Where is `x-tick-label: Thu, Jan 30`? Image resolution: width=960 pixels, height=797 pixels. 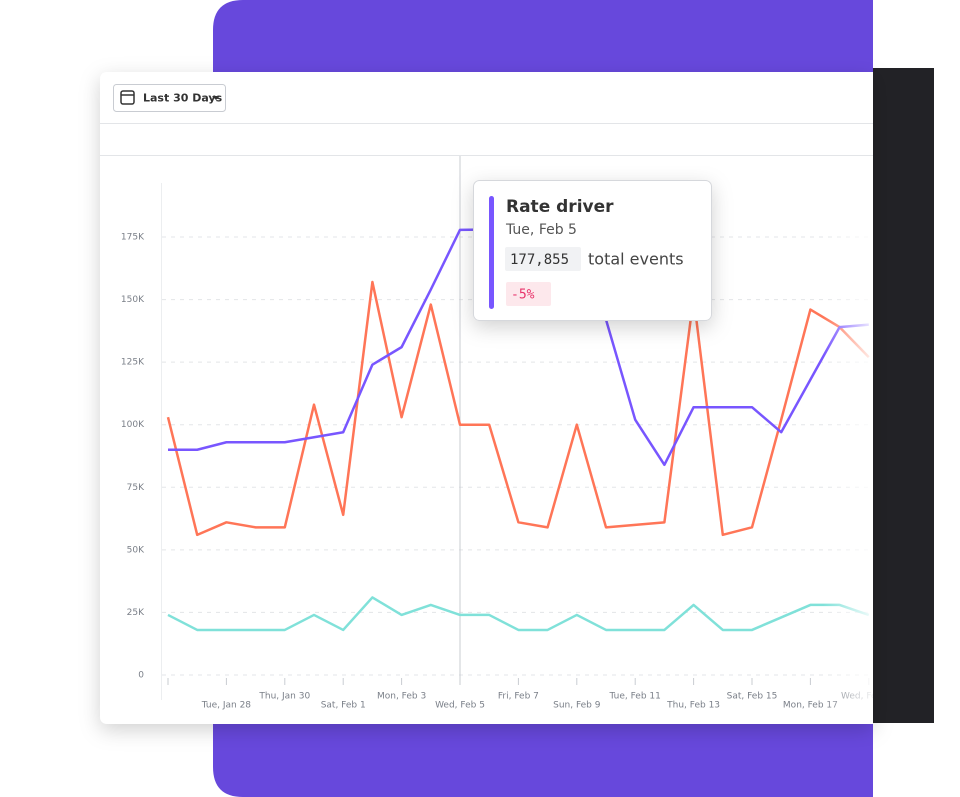 x-tick-label: Thu, Jan 30 is located at coordinates (284, 697).